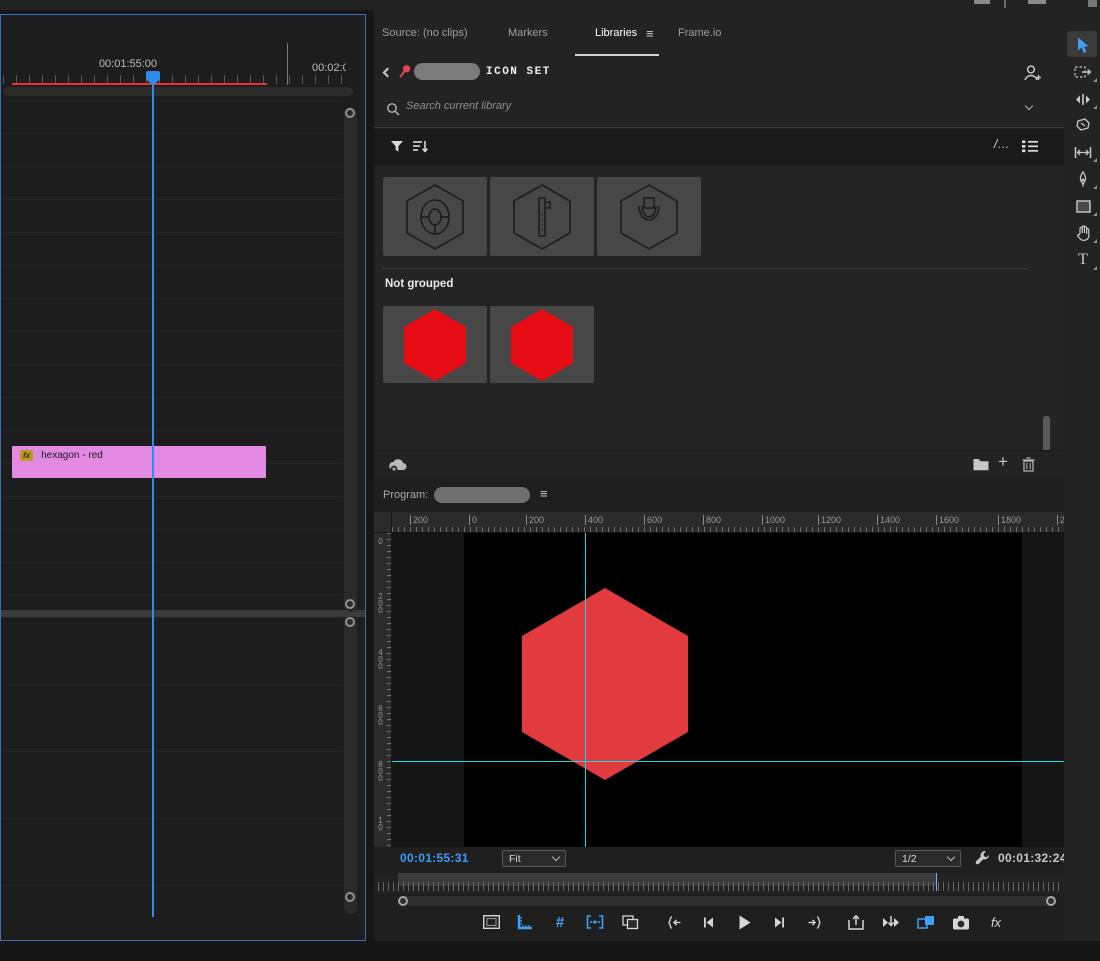  Describe the element at coordinates (1003, 461) in the screenshot. I see `add-item-icon: +` at that location.